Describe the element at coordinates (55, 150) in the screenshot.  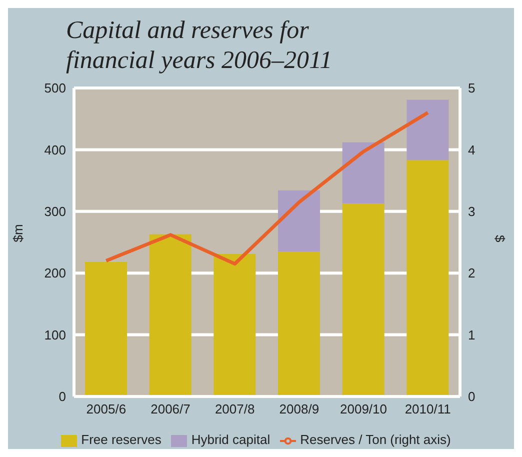
I see `y-tick-label: 400` at that location.